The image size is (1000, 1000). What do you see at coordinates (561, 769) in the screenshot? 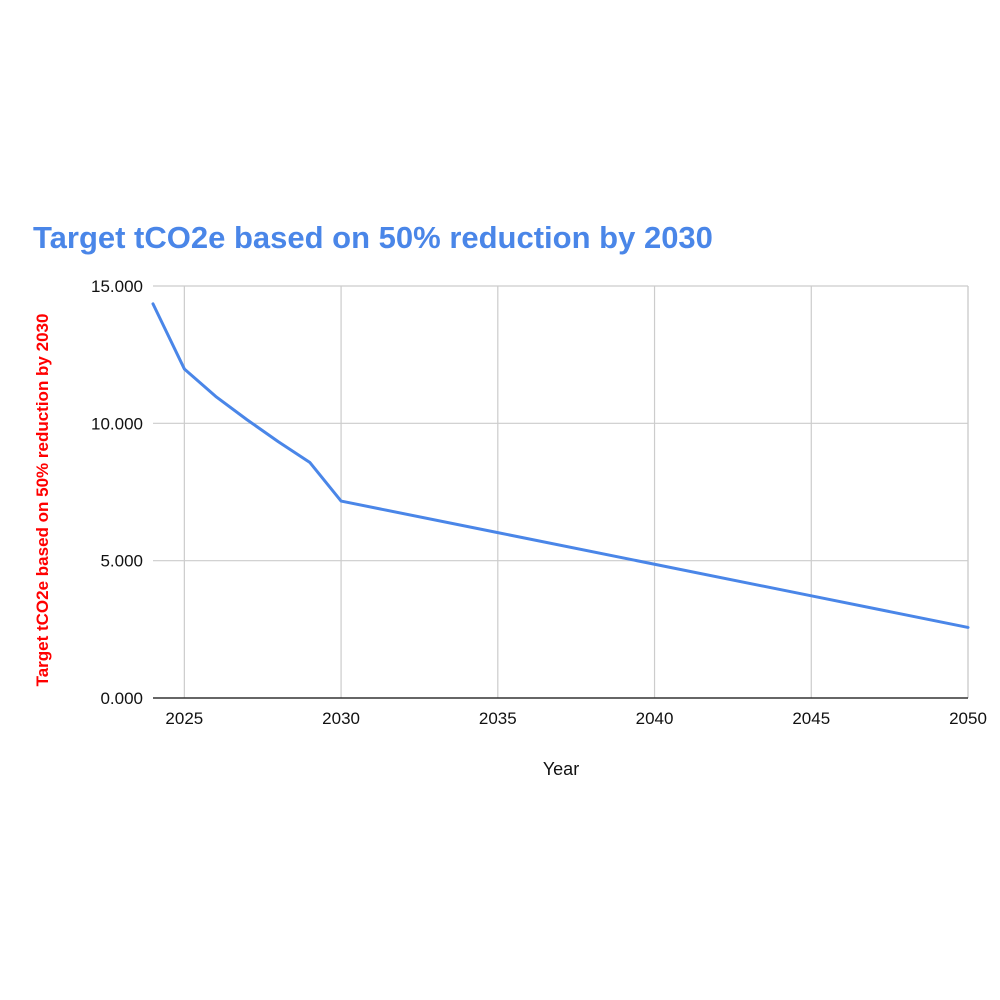
I see `x-axis-title: Year` at bounding box center [561, 769].